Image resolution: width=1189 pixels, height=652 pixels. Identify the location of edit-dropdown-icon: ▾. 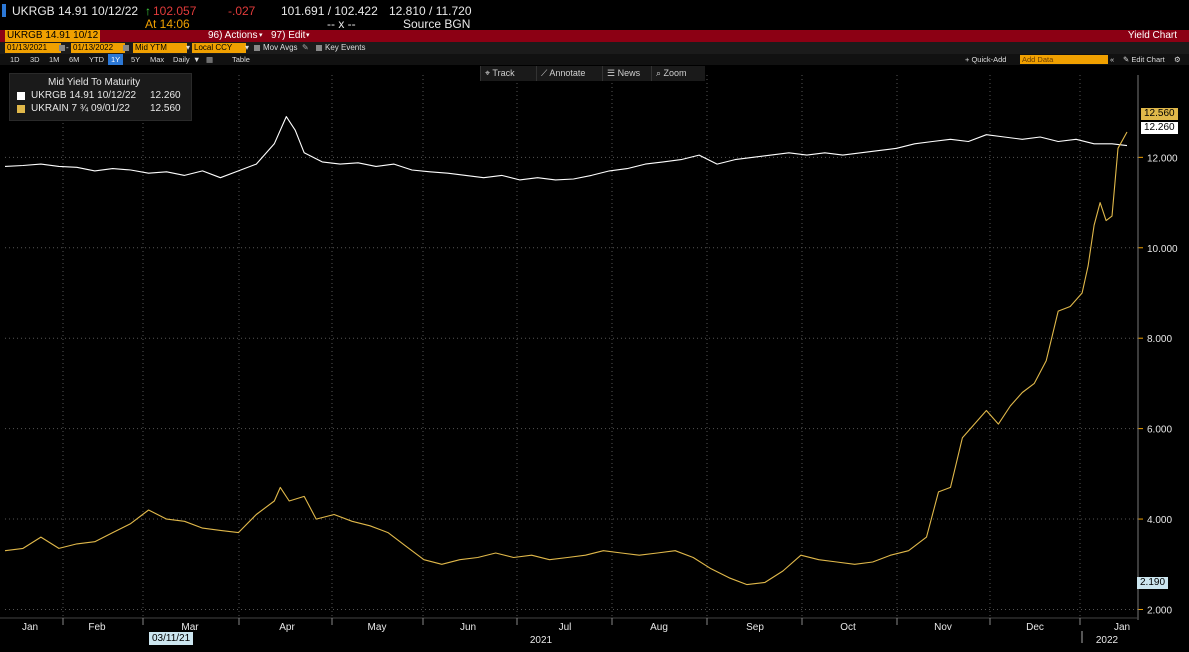
(308, 35).